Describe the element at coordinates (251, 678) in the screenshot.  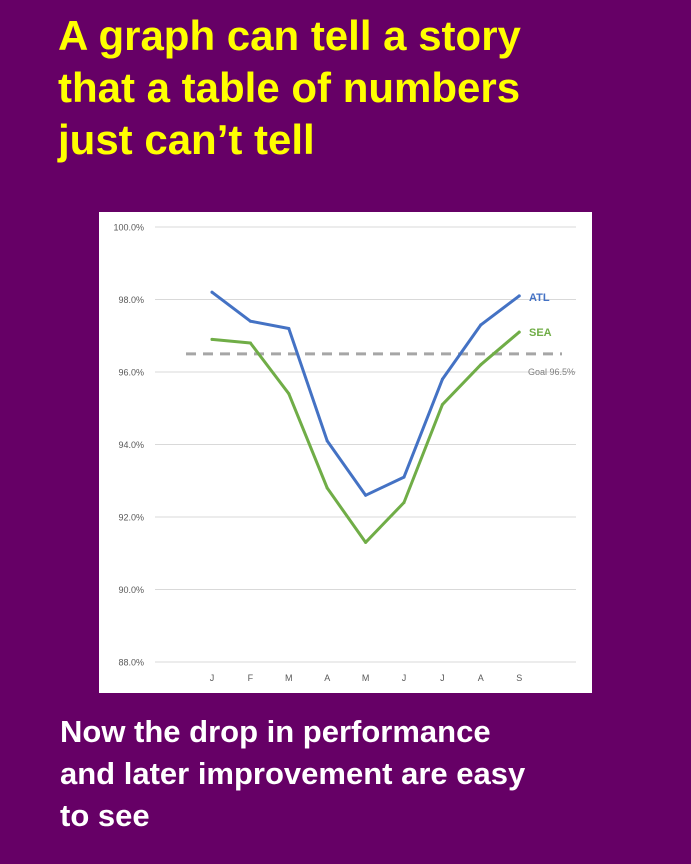
I see `x-tick-label: F` at that location.